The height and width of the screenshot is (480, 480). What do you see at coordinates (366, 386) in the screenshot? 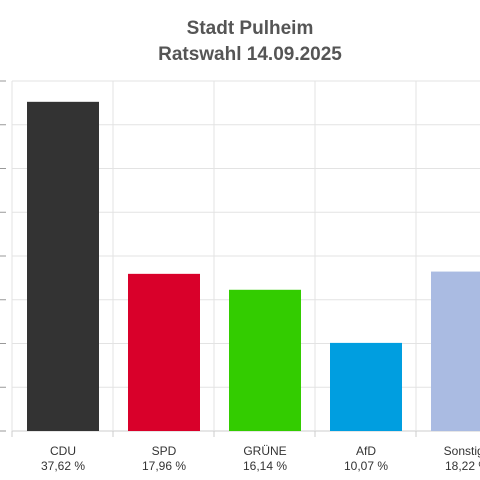
I see `bar-afd` at bounding box center [366, 386].